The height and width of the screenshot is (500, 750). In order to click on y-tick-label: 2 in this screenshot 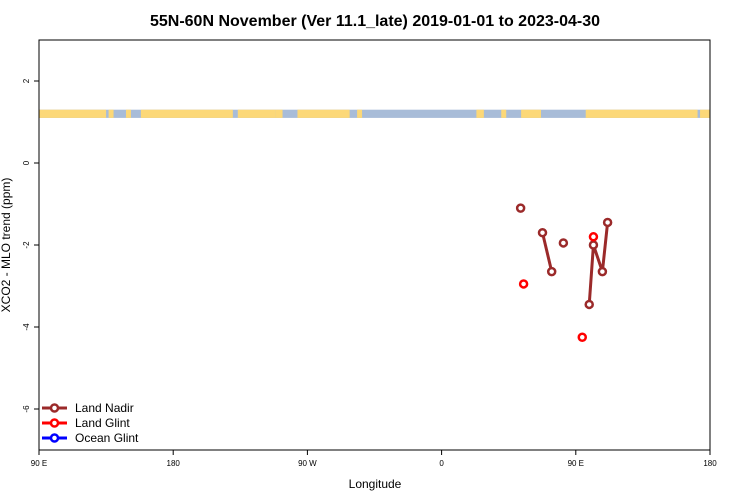, I will do `click(26, 80)`.